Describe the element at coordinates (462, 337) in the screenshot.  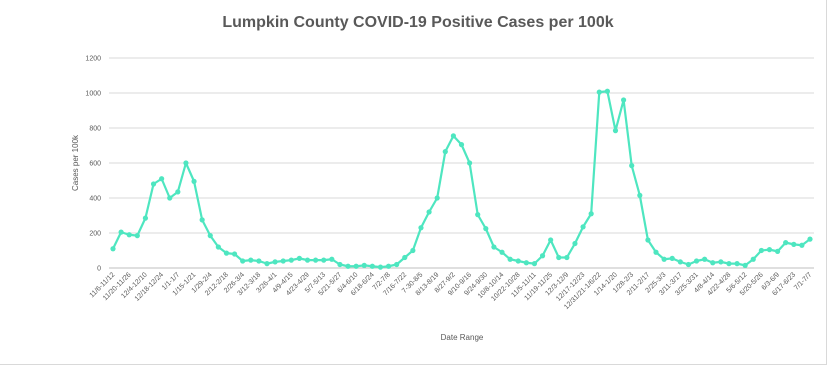
I see `x-axis-label: Date Range` at that location.